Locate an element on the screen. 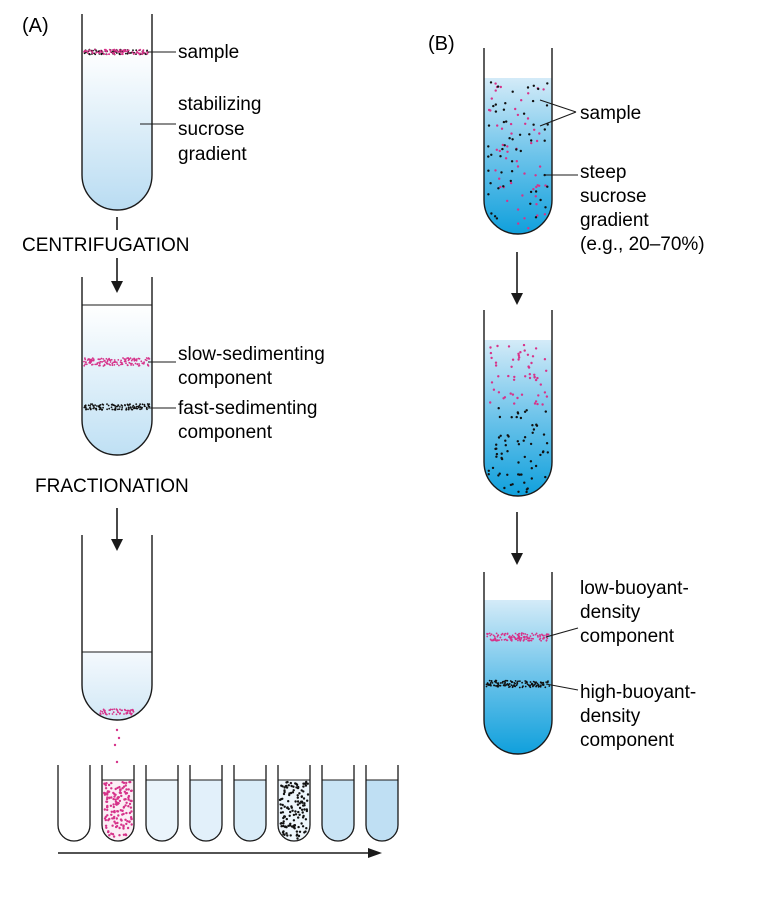 The width and height of the screenshot is (762, 921). collection-tube-outline is located at coordinates (74, 803).